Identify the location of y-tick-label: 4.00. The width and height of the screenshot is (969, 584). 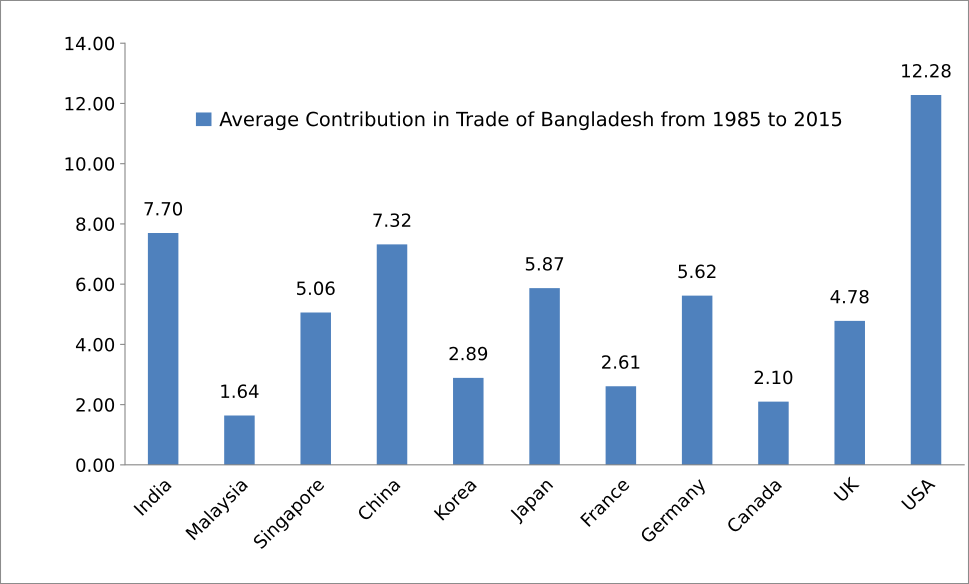
(95, 345).